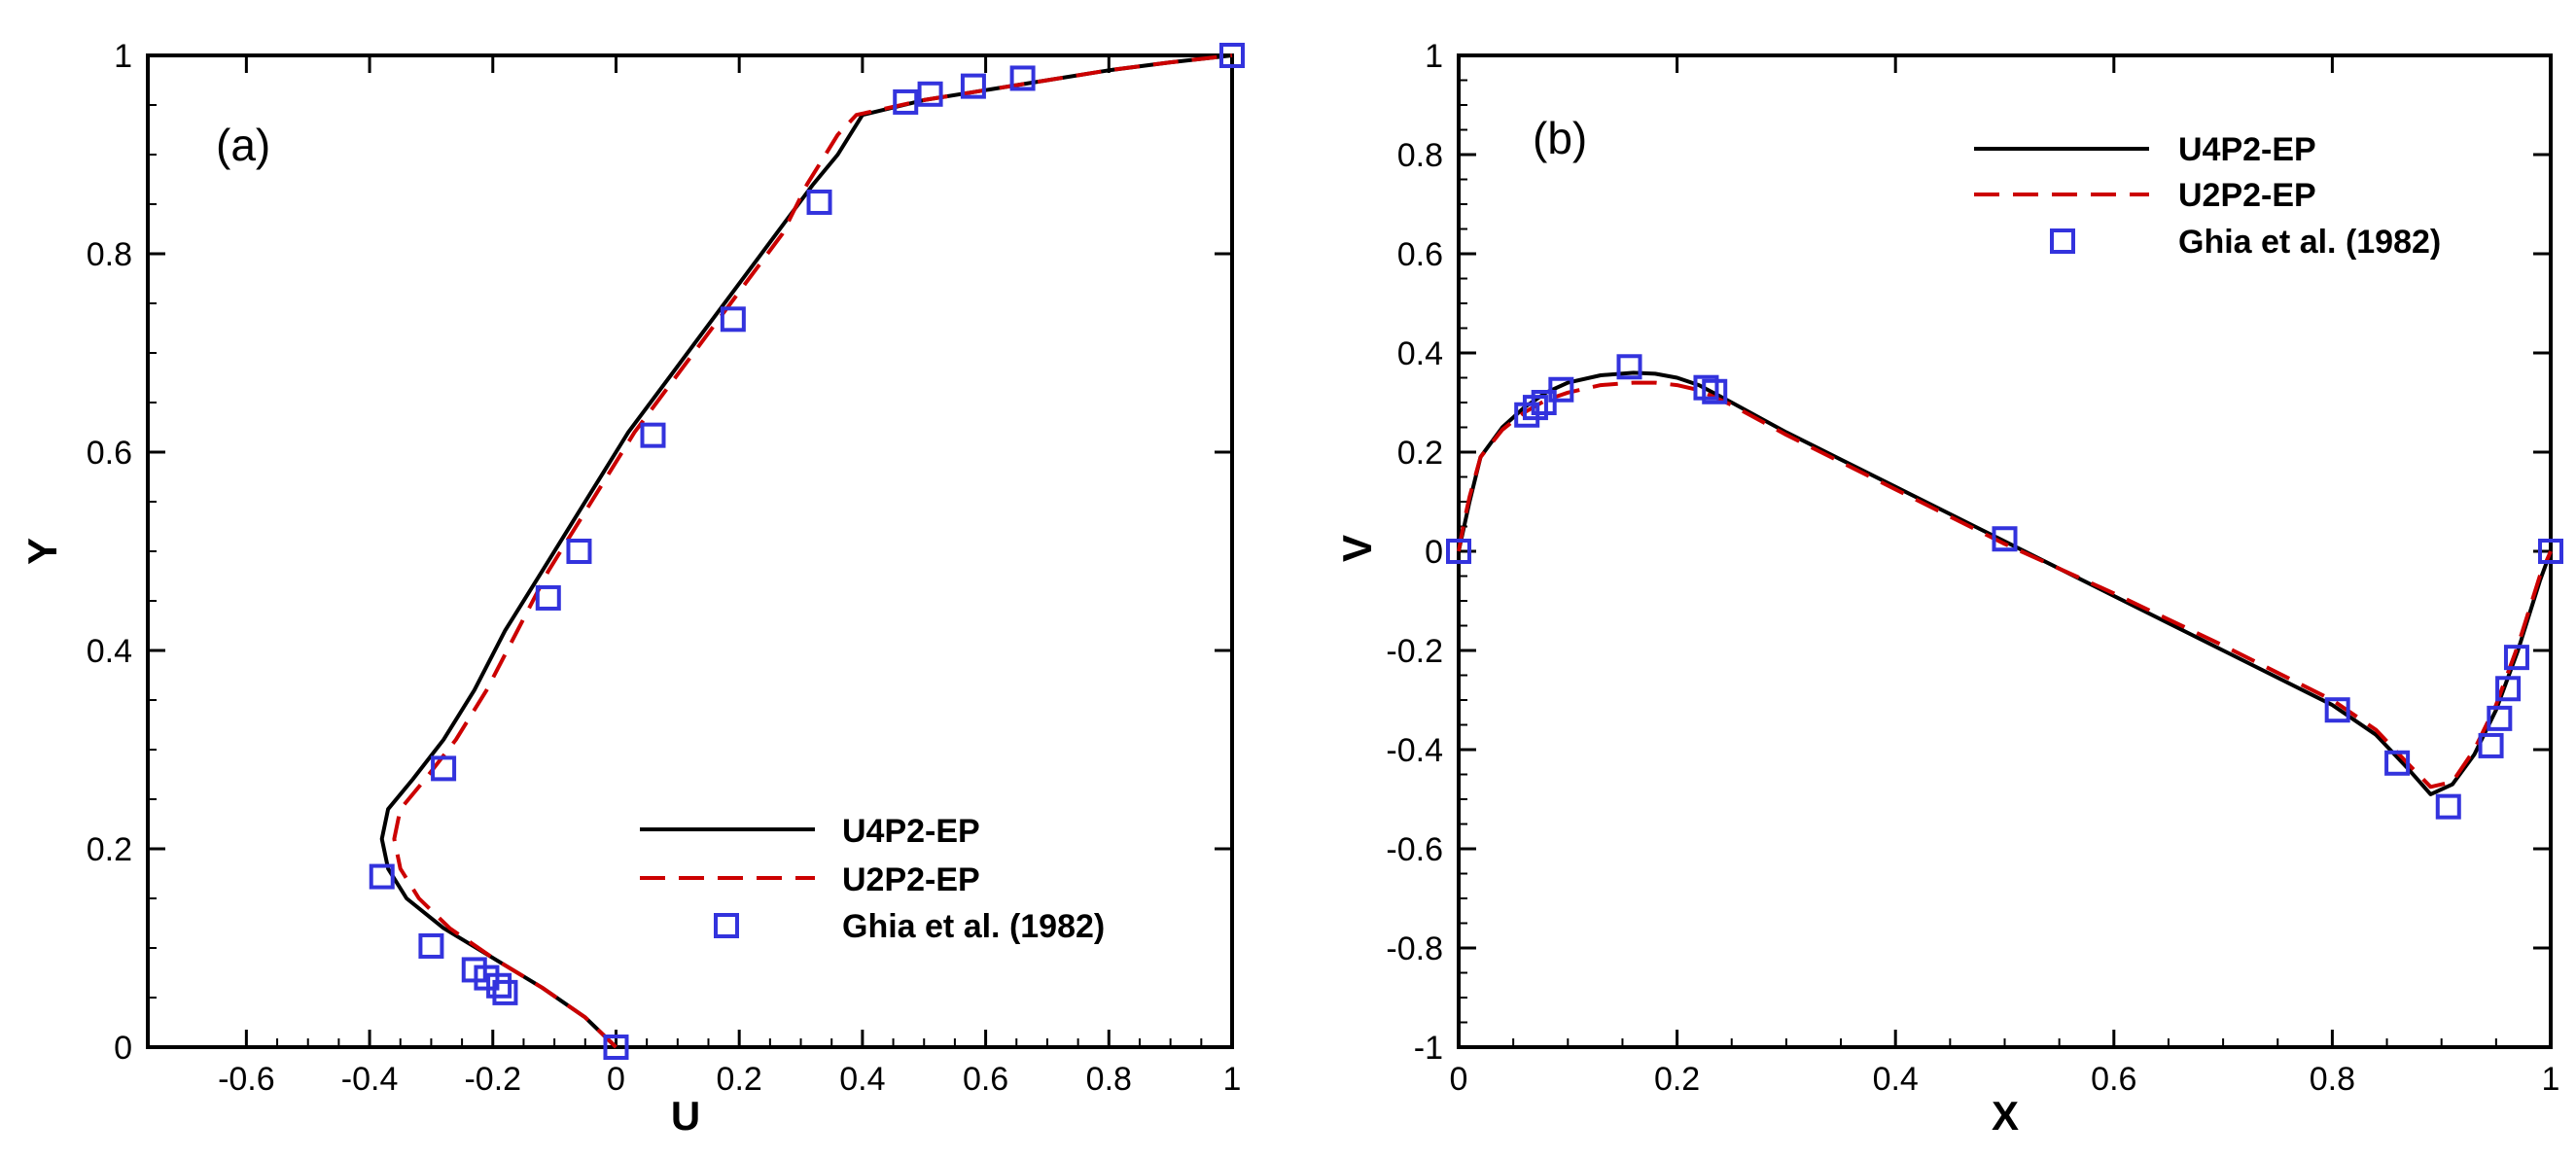 This screenshot has width=2576, height=1158. I want to click on x-tick-label: -0.4, so click(370, 1080).